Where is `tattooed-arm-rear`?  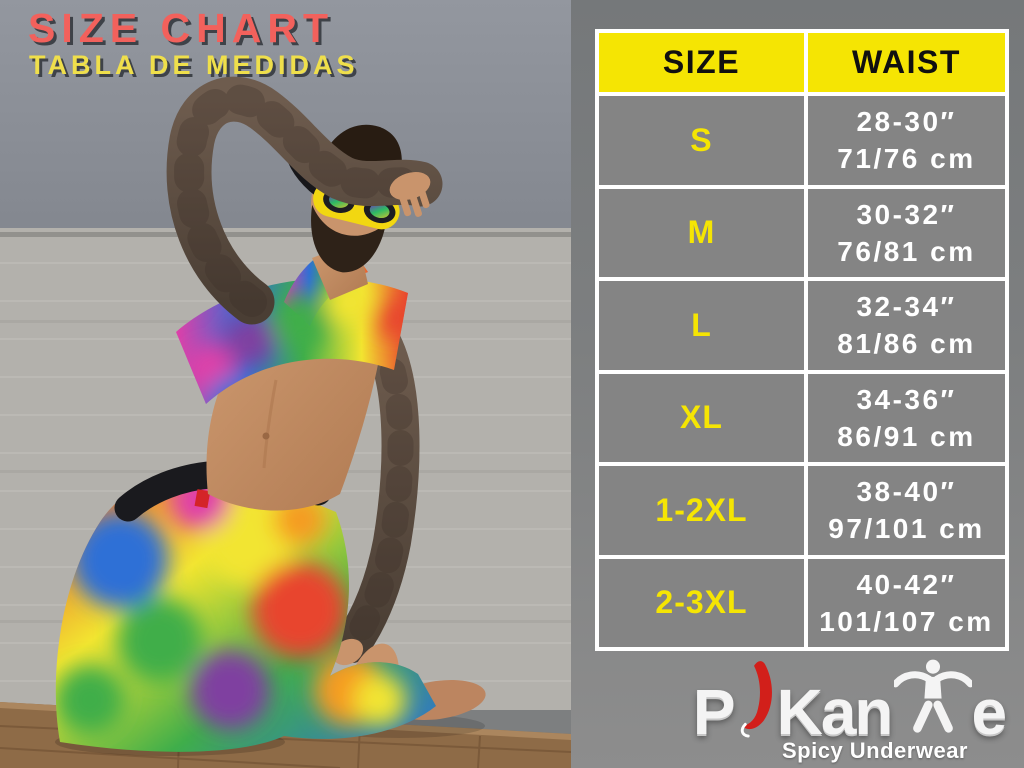
tattooed-arm-rear is located at coordinates (376, 491).